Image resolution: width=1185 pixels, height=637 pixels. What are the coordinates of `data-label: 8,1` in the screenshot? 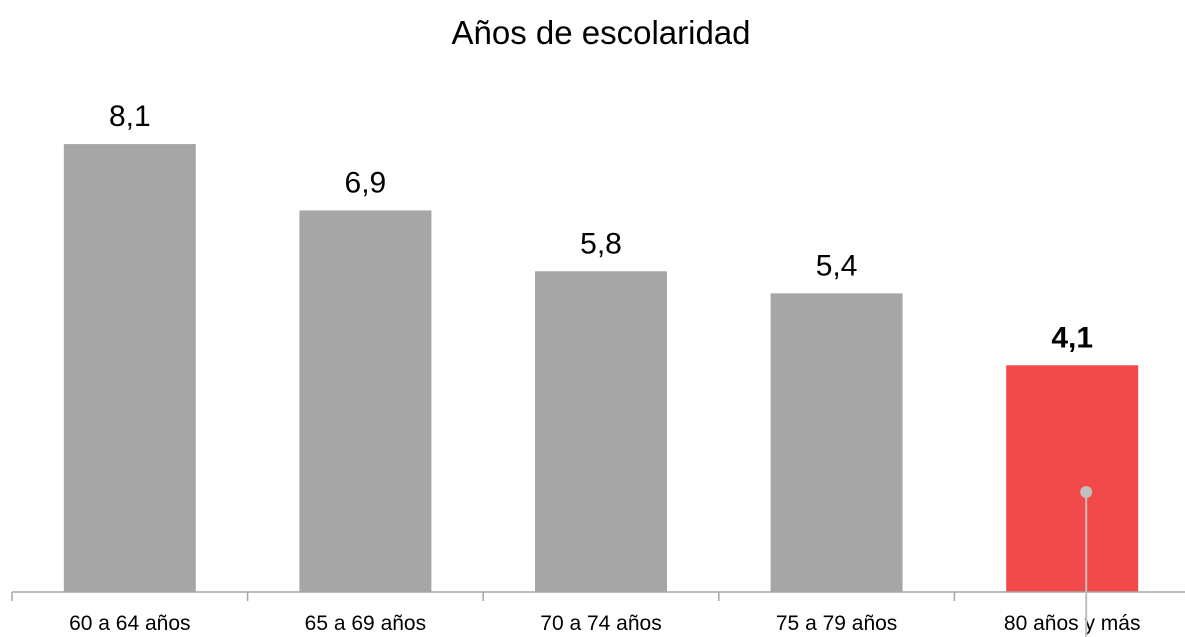 It's located at (130, 116).